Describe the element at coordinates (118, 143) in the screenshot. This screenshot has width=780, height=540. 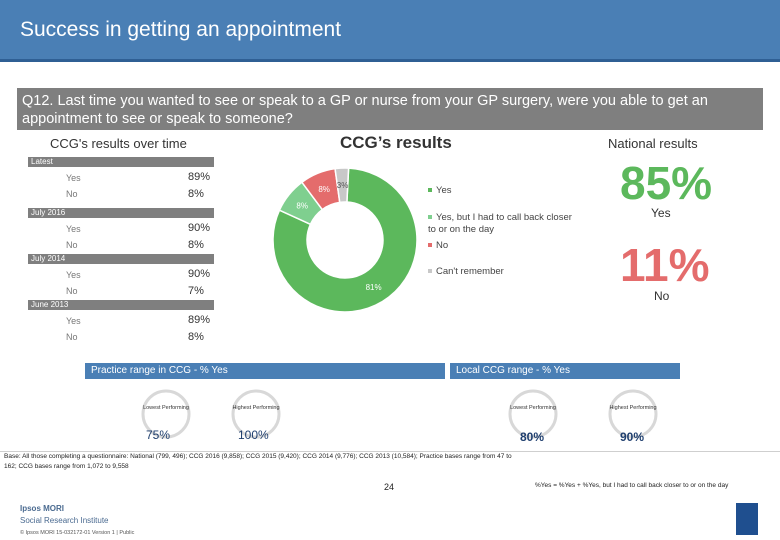
I see `section-title-over-time: CCG's results over time` at that location.